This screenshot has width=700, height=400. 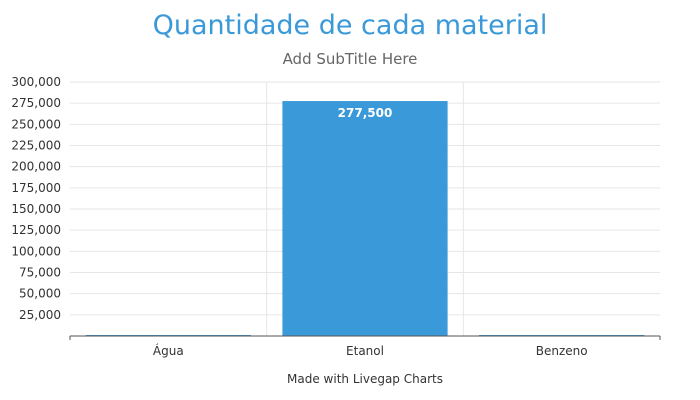 I want to click on y-tick-label: 100,000, so click(x=36, y=251).